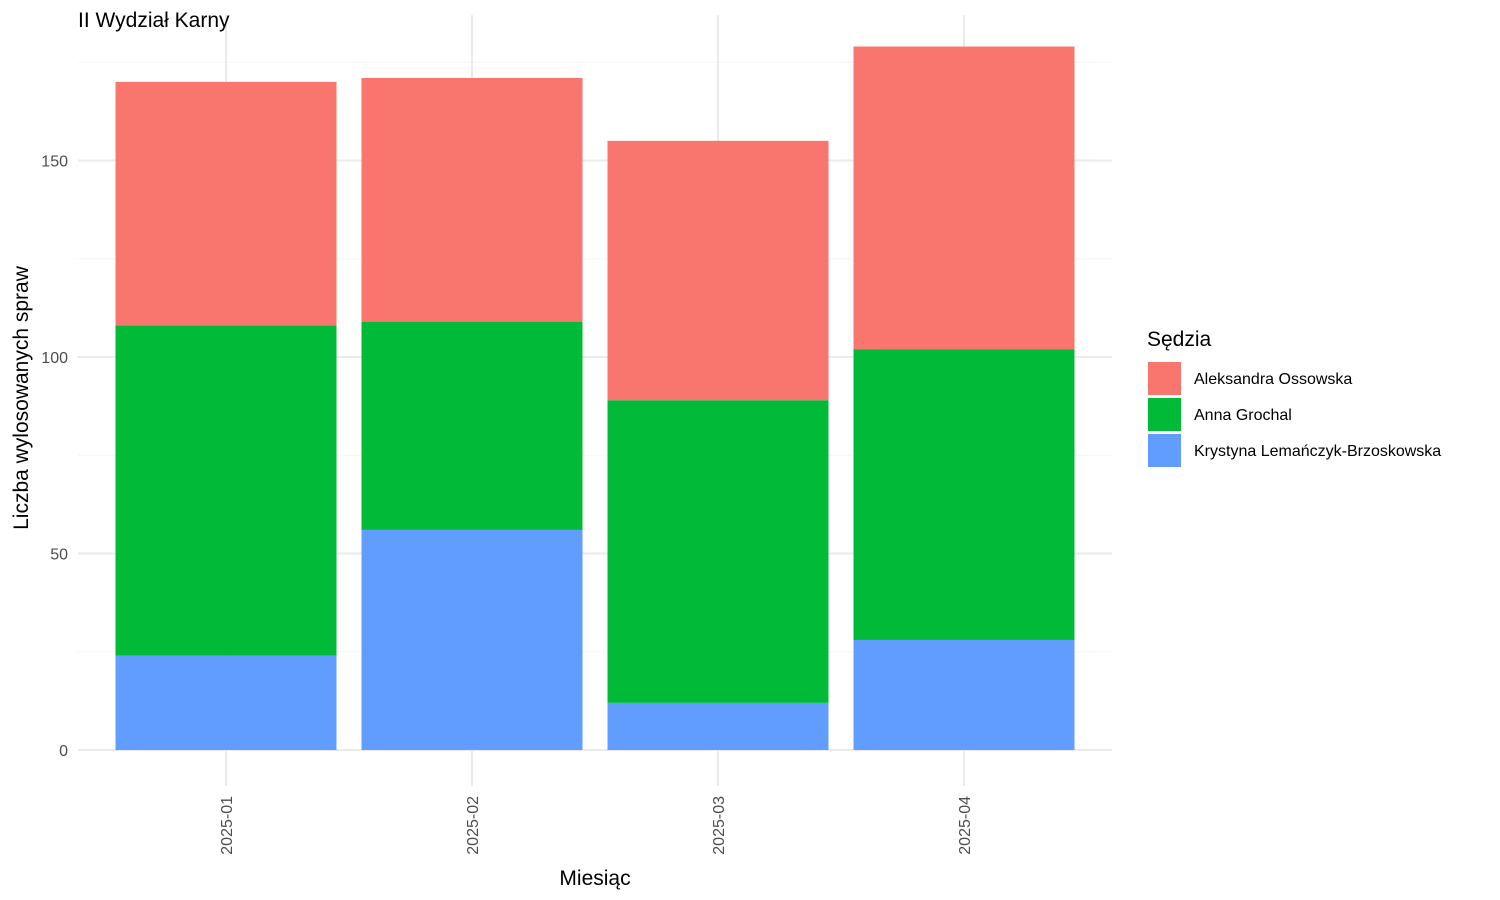  I want to click on y-axis-ticks: 0 50 100 150, so click(54, 457).